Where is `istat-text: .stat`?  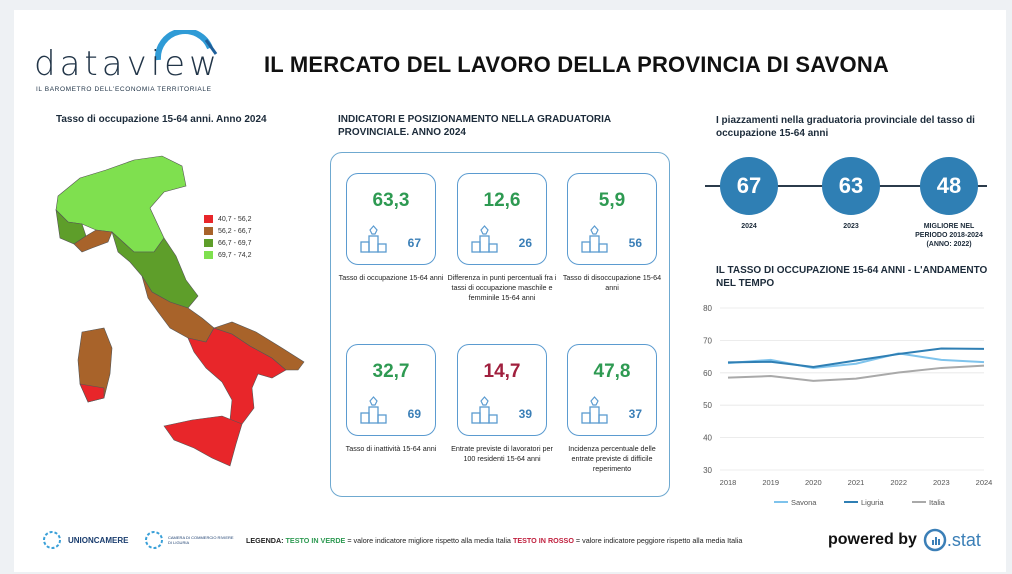 istat-text: .stat is located at coordinates (963, 539).